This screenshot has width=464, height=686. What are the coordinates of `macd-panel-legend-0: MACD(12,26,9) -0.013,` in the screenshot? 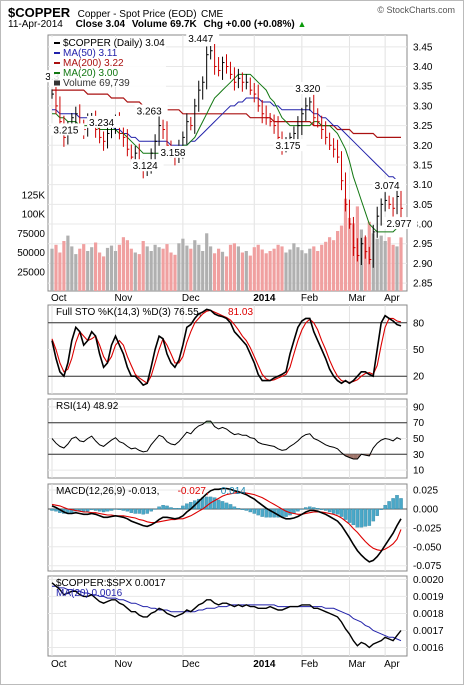 It's located at (107, 491).